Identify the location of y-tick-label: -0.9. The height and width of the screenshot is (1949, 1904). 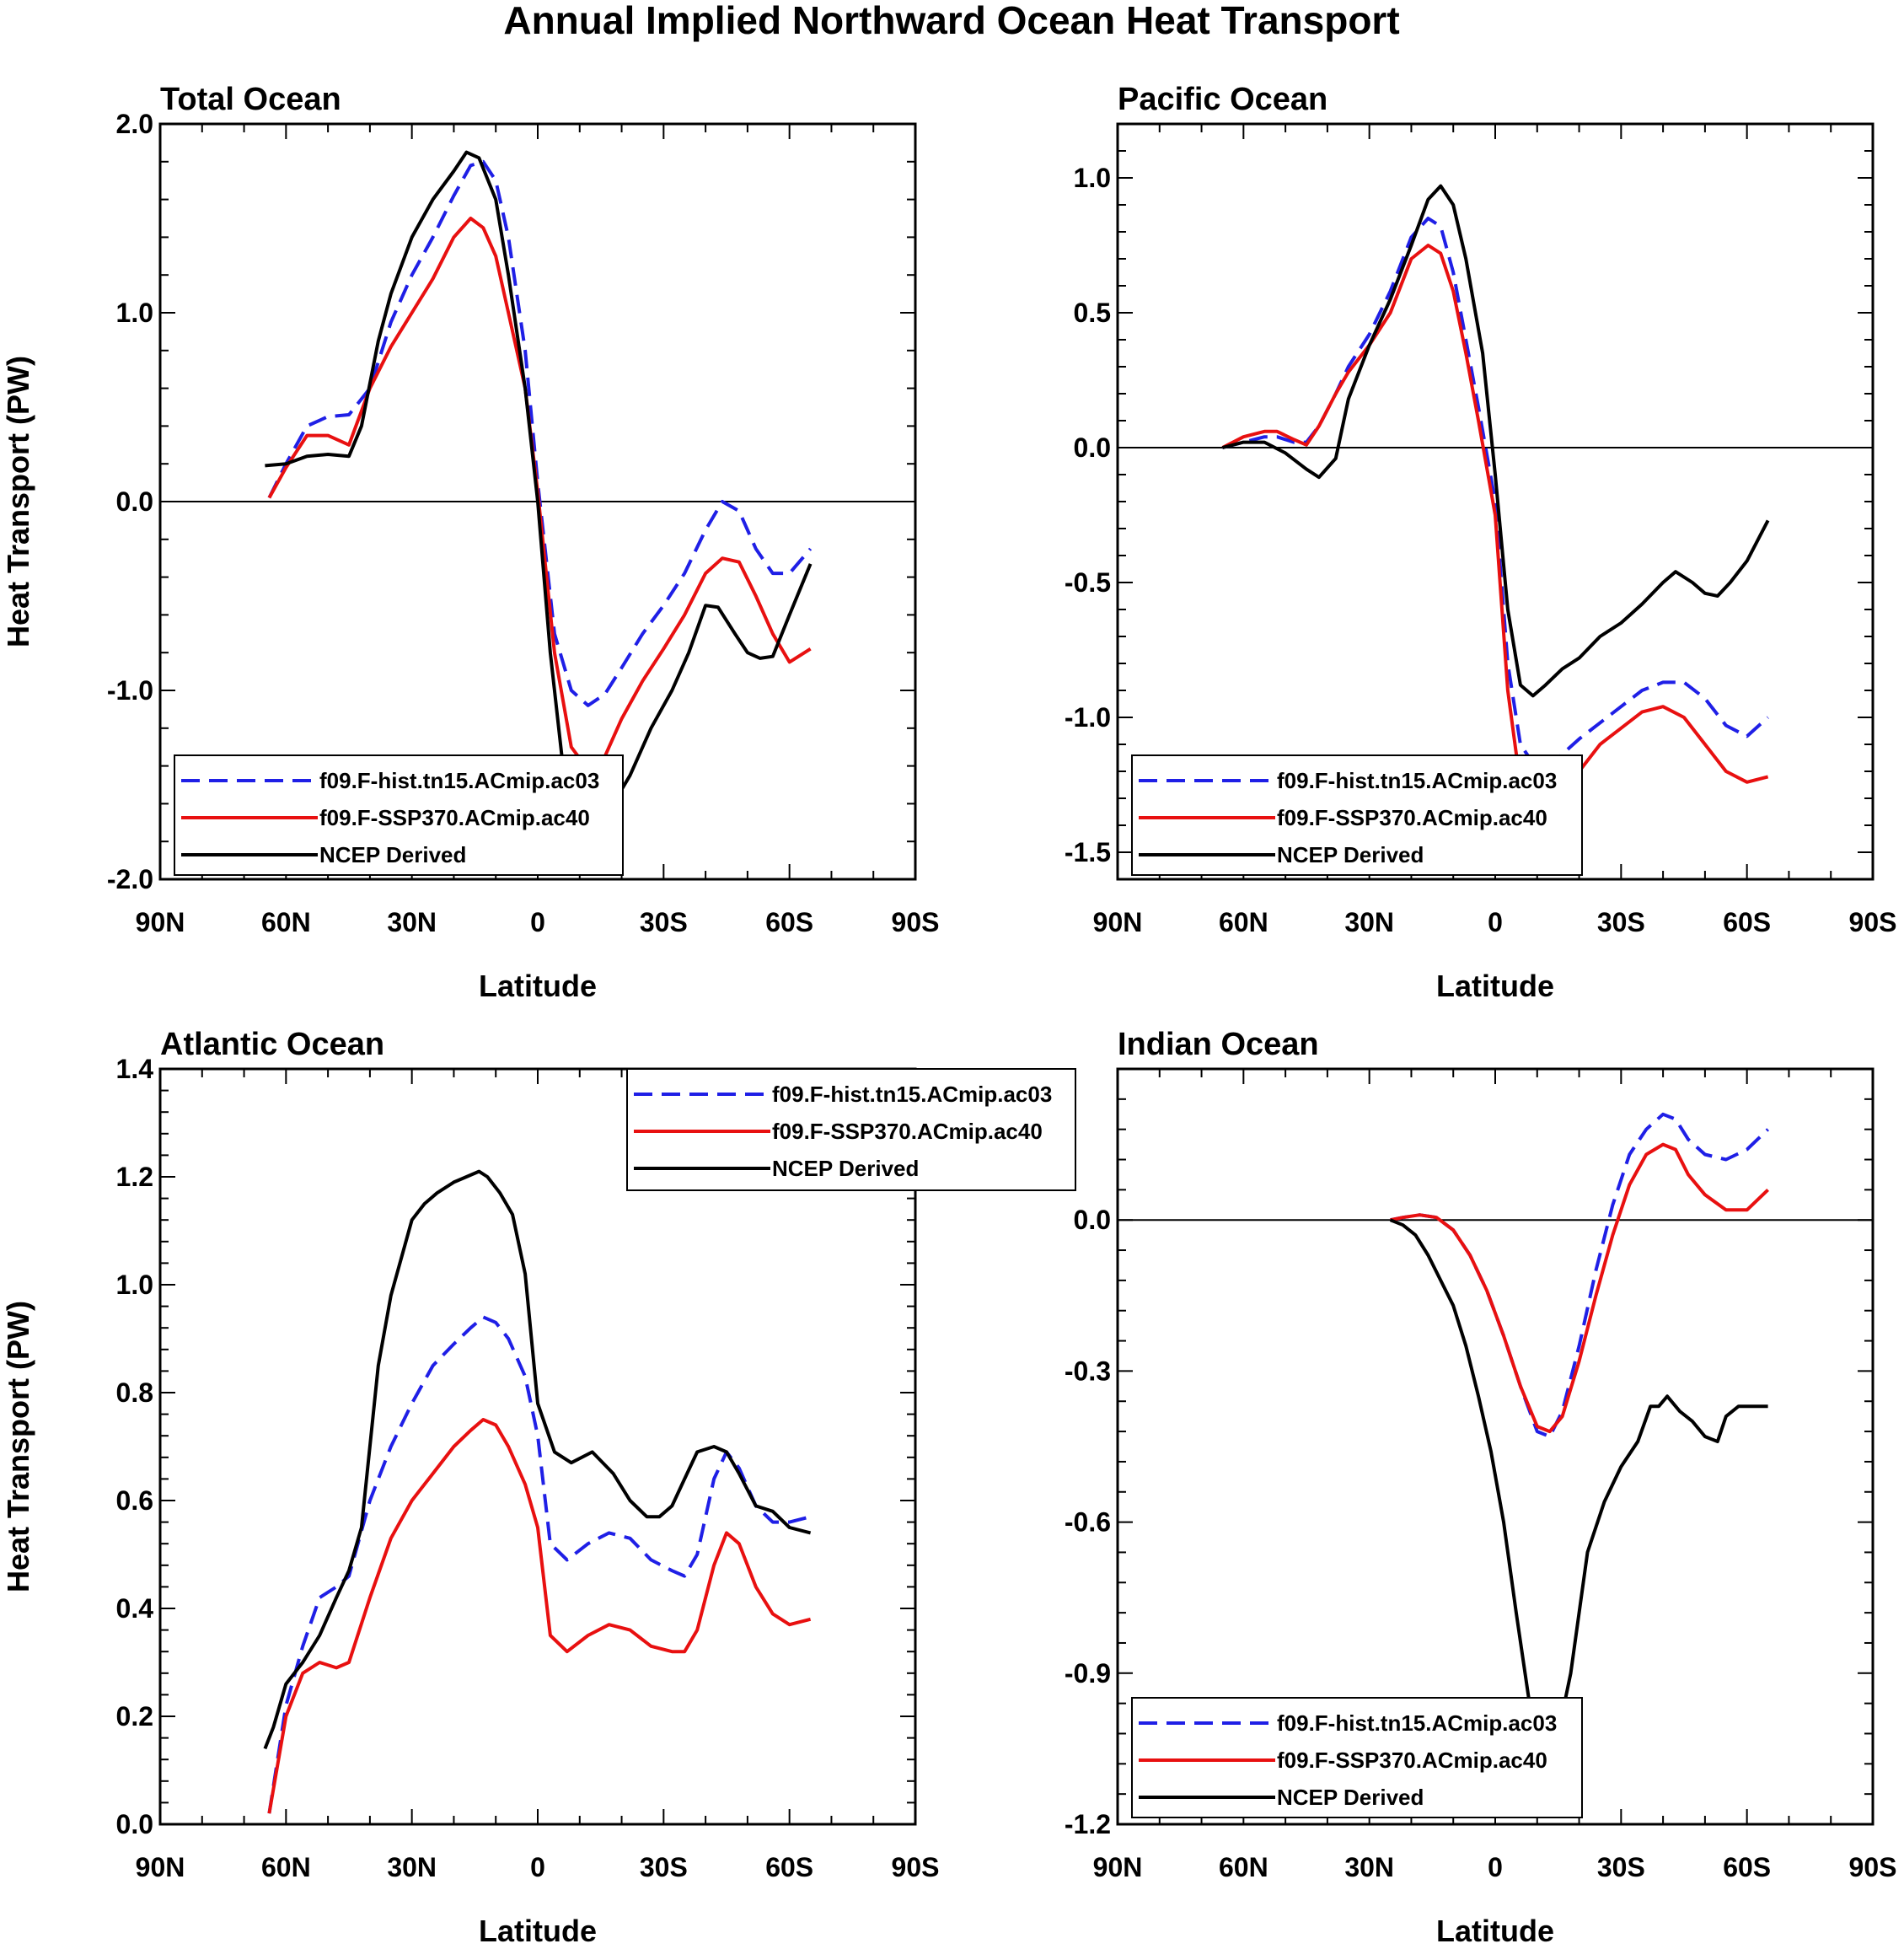
(1088, 1673).